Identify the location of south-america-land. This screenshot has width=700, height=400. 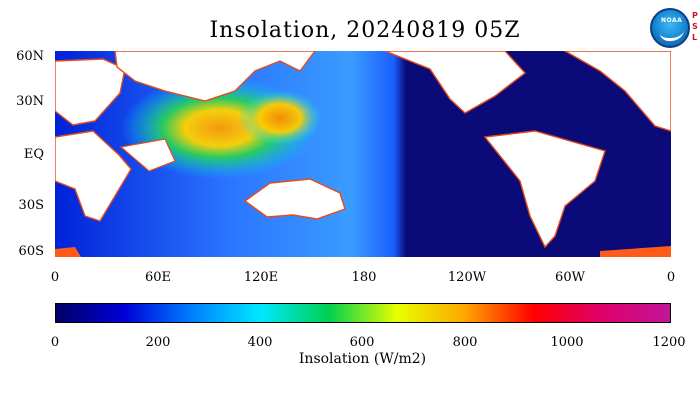
(544, 189).